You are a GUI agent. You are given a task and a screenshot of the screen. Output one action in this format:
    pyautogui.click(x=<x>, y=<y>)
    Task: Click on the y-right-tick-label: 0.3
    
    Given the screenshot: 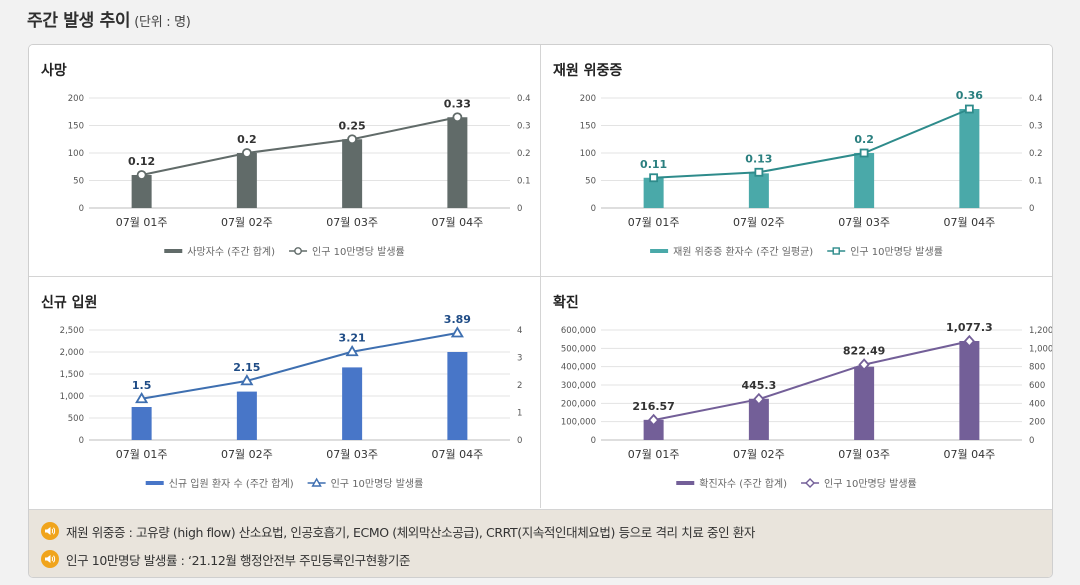 What is the action you would take?
    pyautogui.click(x=524, y=127)
    